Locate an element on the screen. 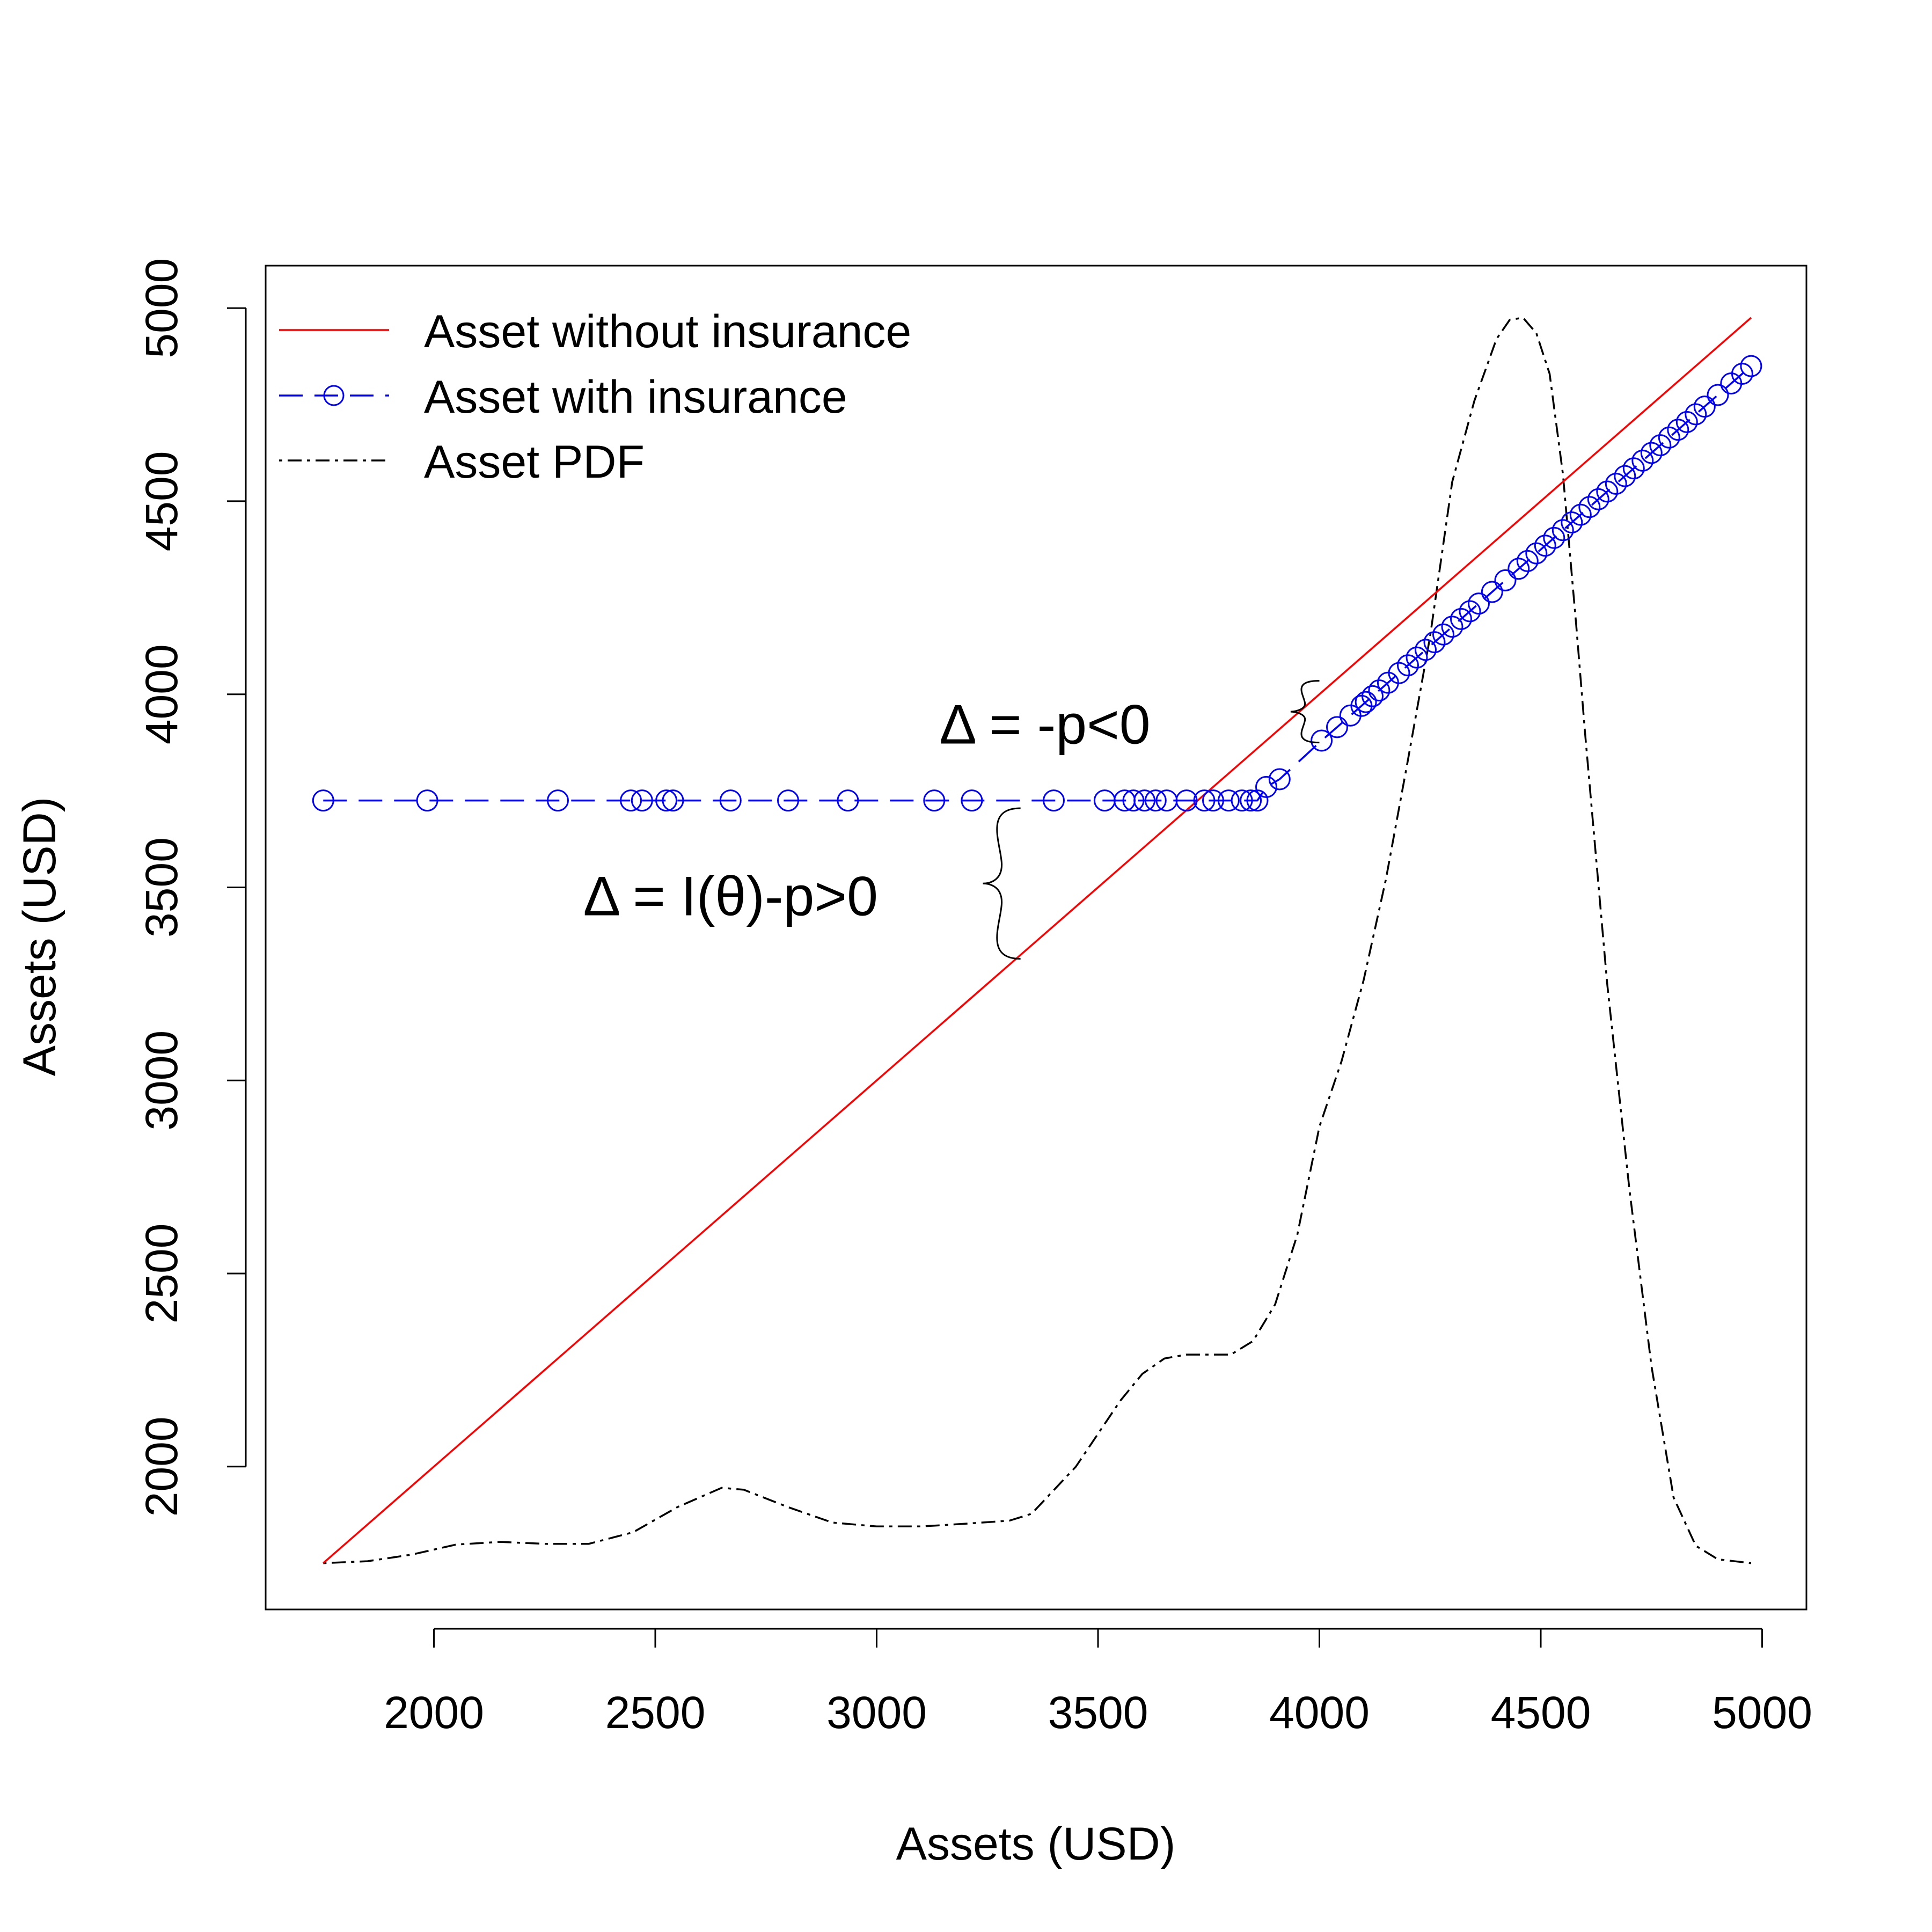 The height and width of the screenshot is (1932, 1932). brace-layer is located at coordinates (1151, 820).